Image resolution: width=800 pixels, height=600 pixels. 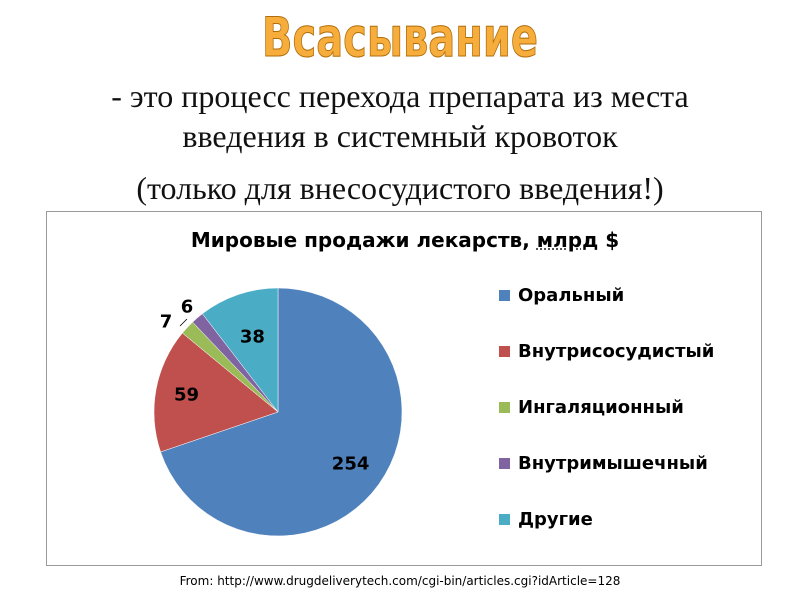 I want to click on pie-chart-plot: 254 59 76 38, so click(x=278, y=412).